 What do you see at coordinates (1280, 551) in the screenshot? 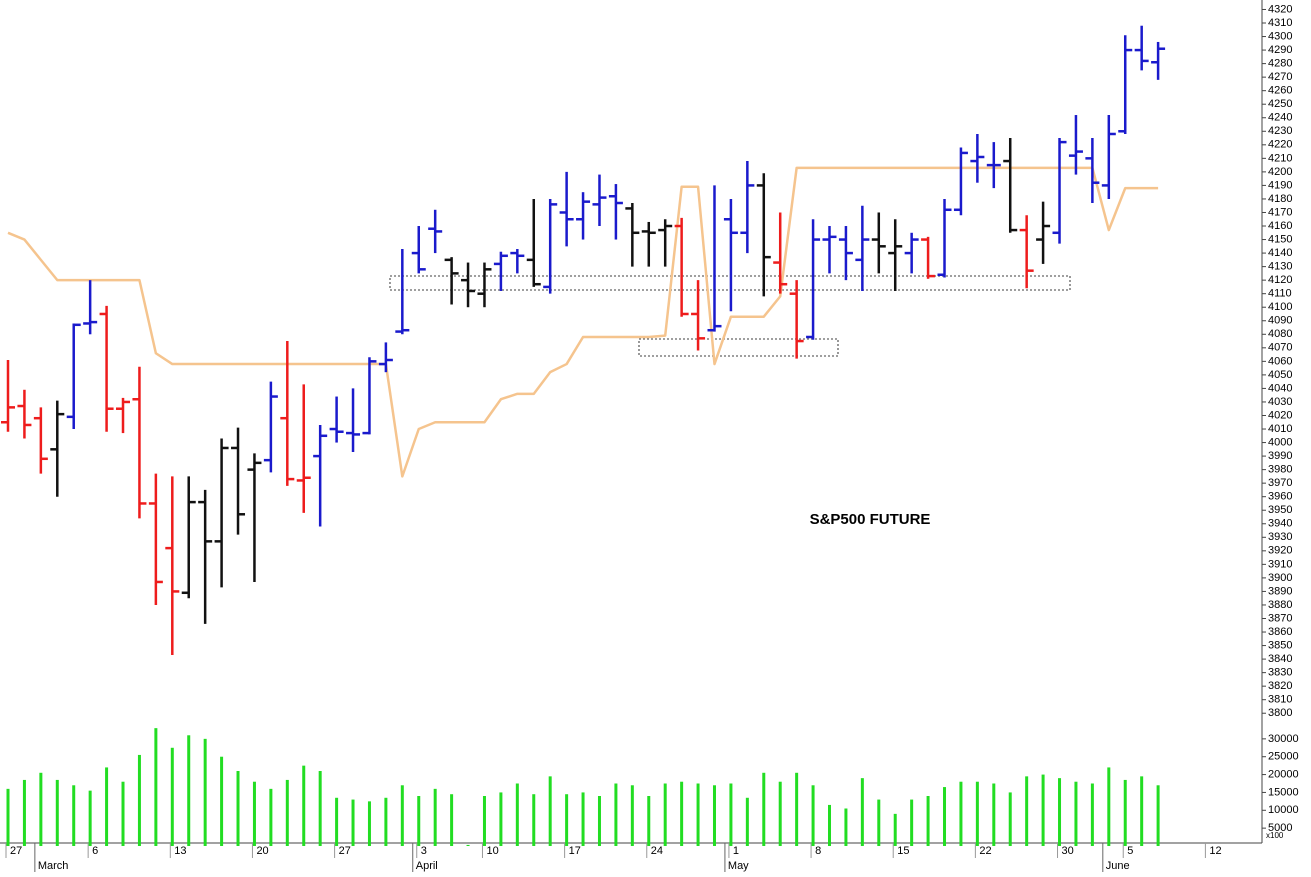
I see `y-tick-label: 3920` at bounding box center [1280, 551].